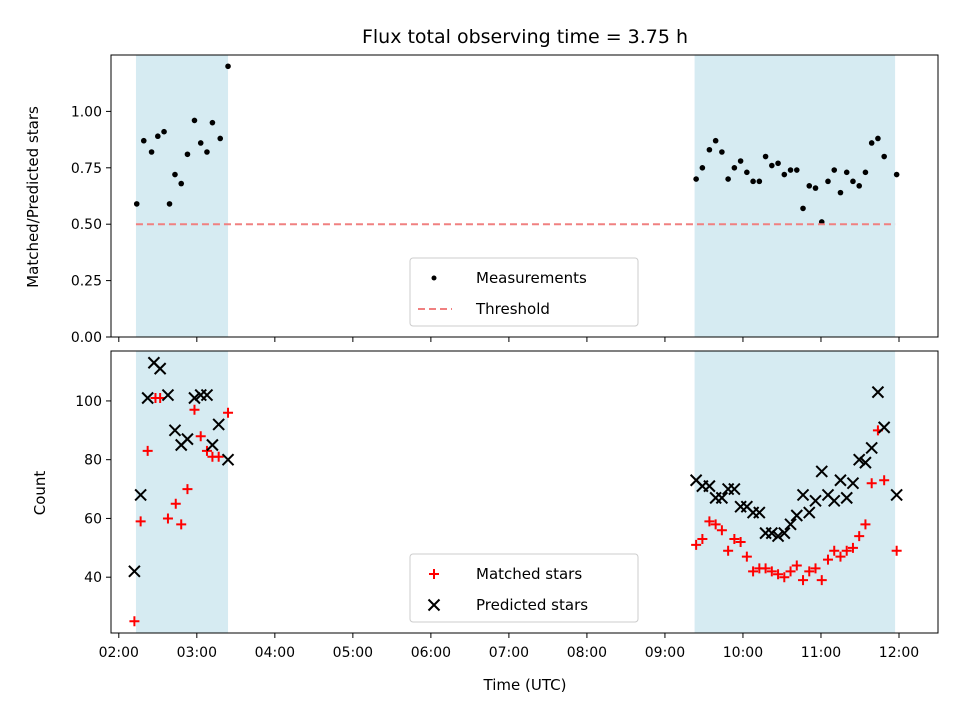  Describe the element at coordinates (88, 402) in the screenshot. I see `y-tick-label: 100` at that location.